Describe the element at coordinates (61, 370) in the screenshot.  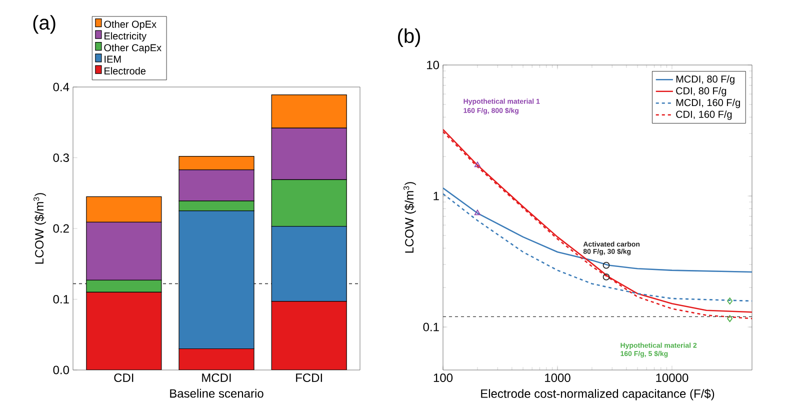
I see `y-tick-label: 0.0` at that location.